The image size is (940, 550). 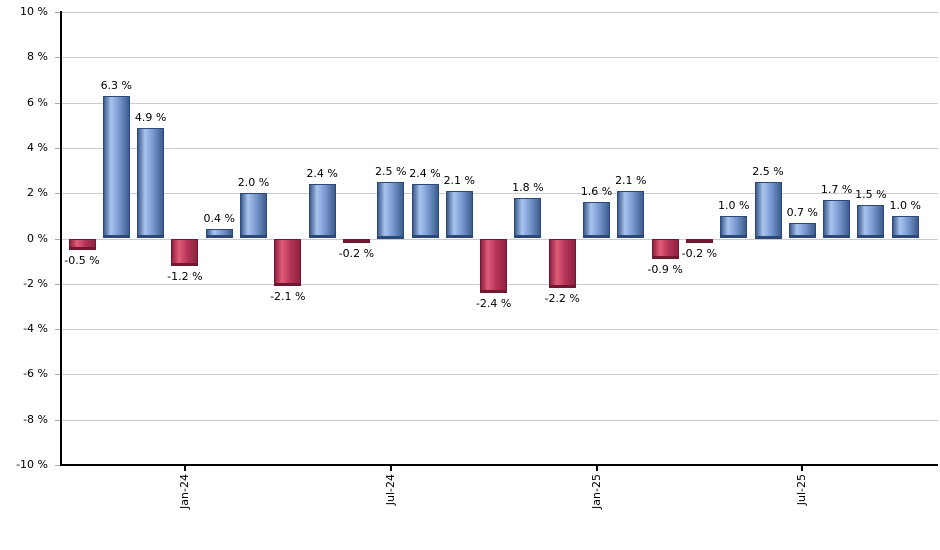 What do you see at coordinates (562, 299) in the screenshot?
I see `bar-value-label: -2.2 %` at bounding box center [562, 299].